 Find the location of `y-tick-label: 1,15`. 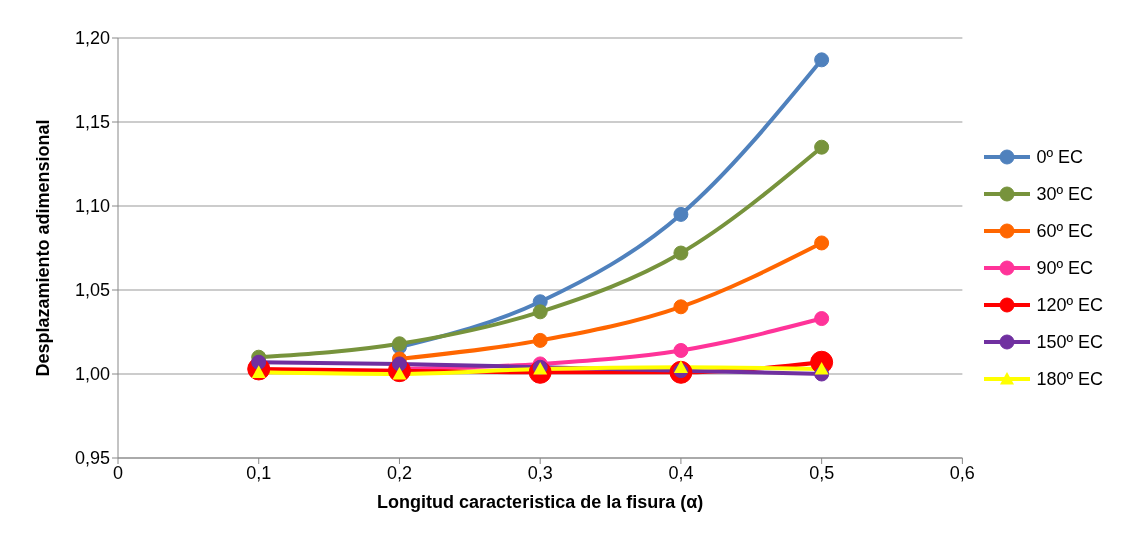

y-tick-label: 1,15 is located at coordinates (92, 122).